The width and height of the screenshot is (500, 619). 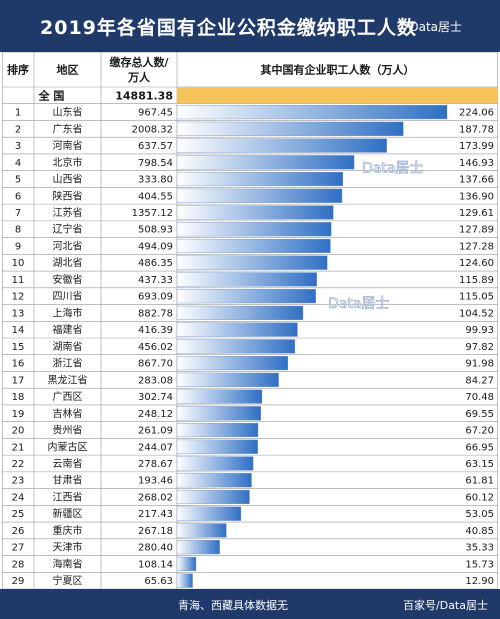 What do you see at coordinates (18, 129) in the screenshot?
I see `rank-label: 2` at bounding box center [18, 129].